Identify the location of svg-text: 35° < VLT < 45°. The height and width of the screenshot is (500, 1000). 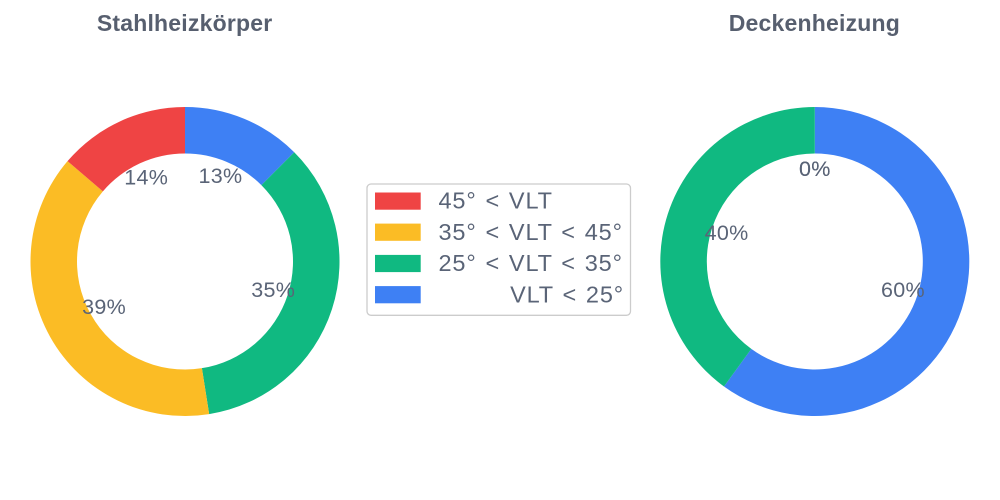
(531, 232).